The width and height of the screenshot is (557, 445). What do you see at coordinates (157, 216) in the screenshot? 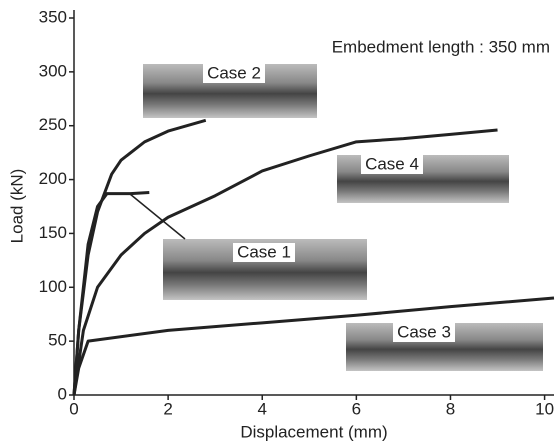
I see `leader-line` at bounding box center [157, 216].